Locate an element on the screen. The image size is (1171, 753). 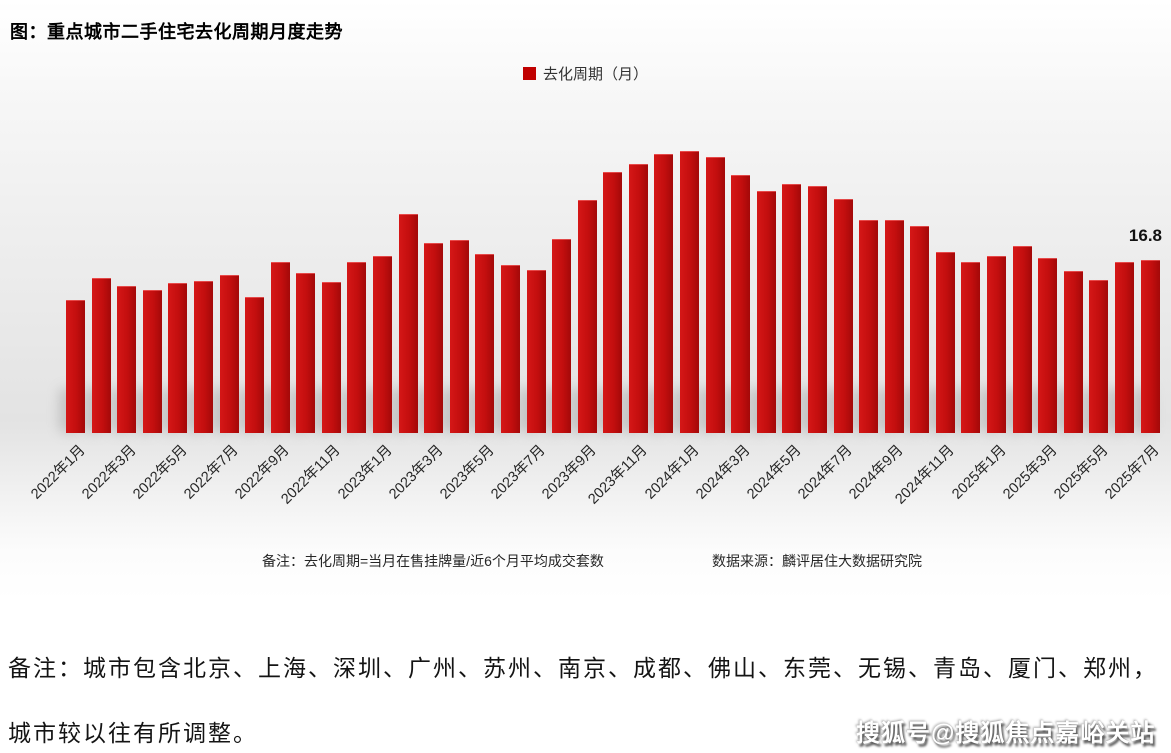
chart-legend: 去化周期（月） is located at coordinates (585, 73).